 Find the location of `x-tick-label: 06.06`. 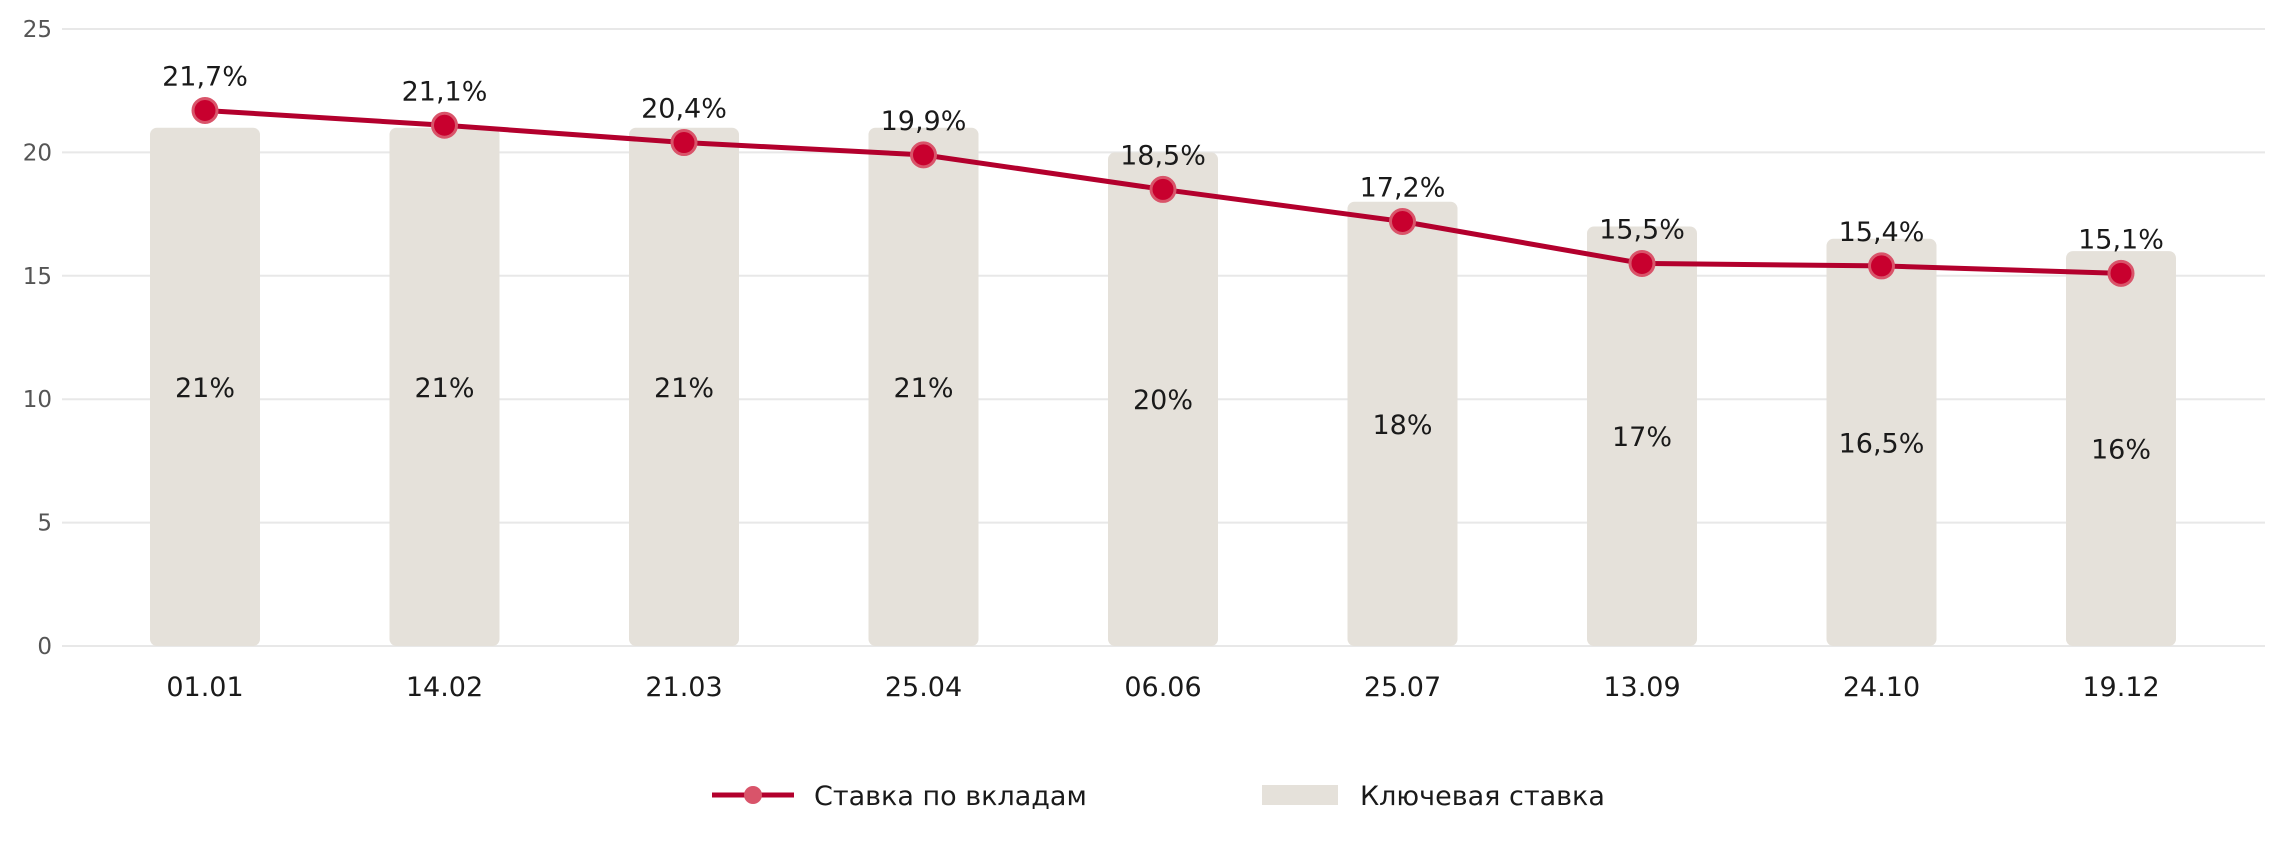

x-tick-label: 06.06 is located at coordinates (1162, 687).